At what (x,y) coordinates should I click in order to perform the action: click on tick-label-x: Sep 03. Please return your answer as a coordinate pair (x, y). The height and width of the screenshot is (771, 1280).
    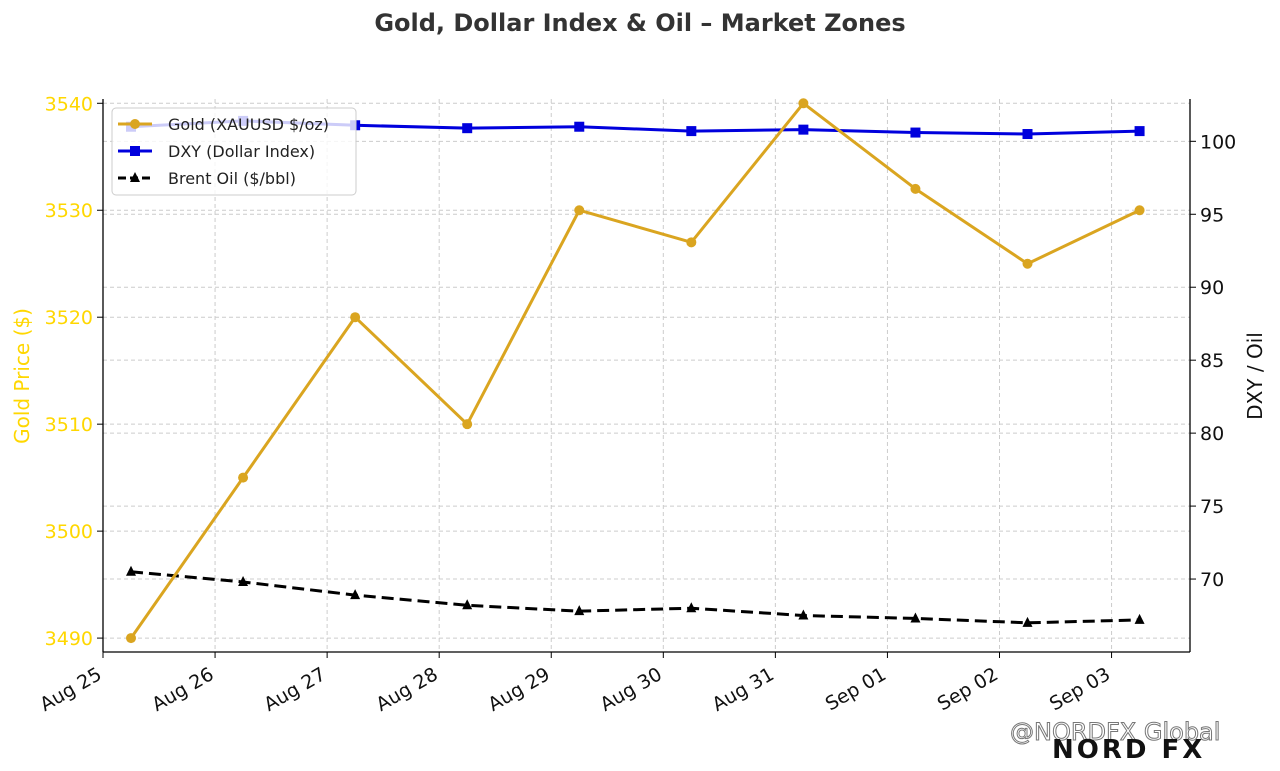
    Looking at the image, I should click on (1080, 689).